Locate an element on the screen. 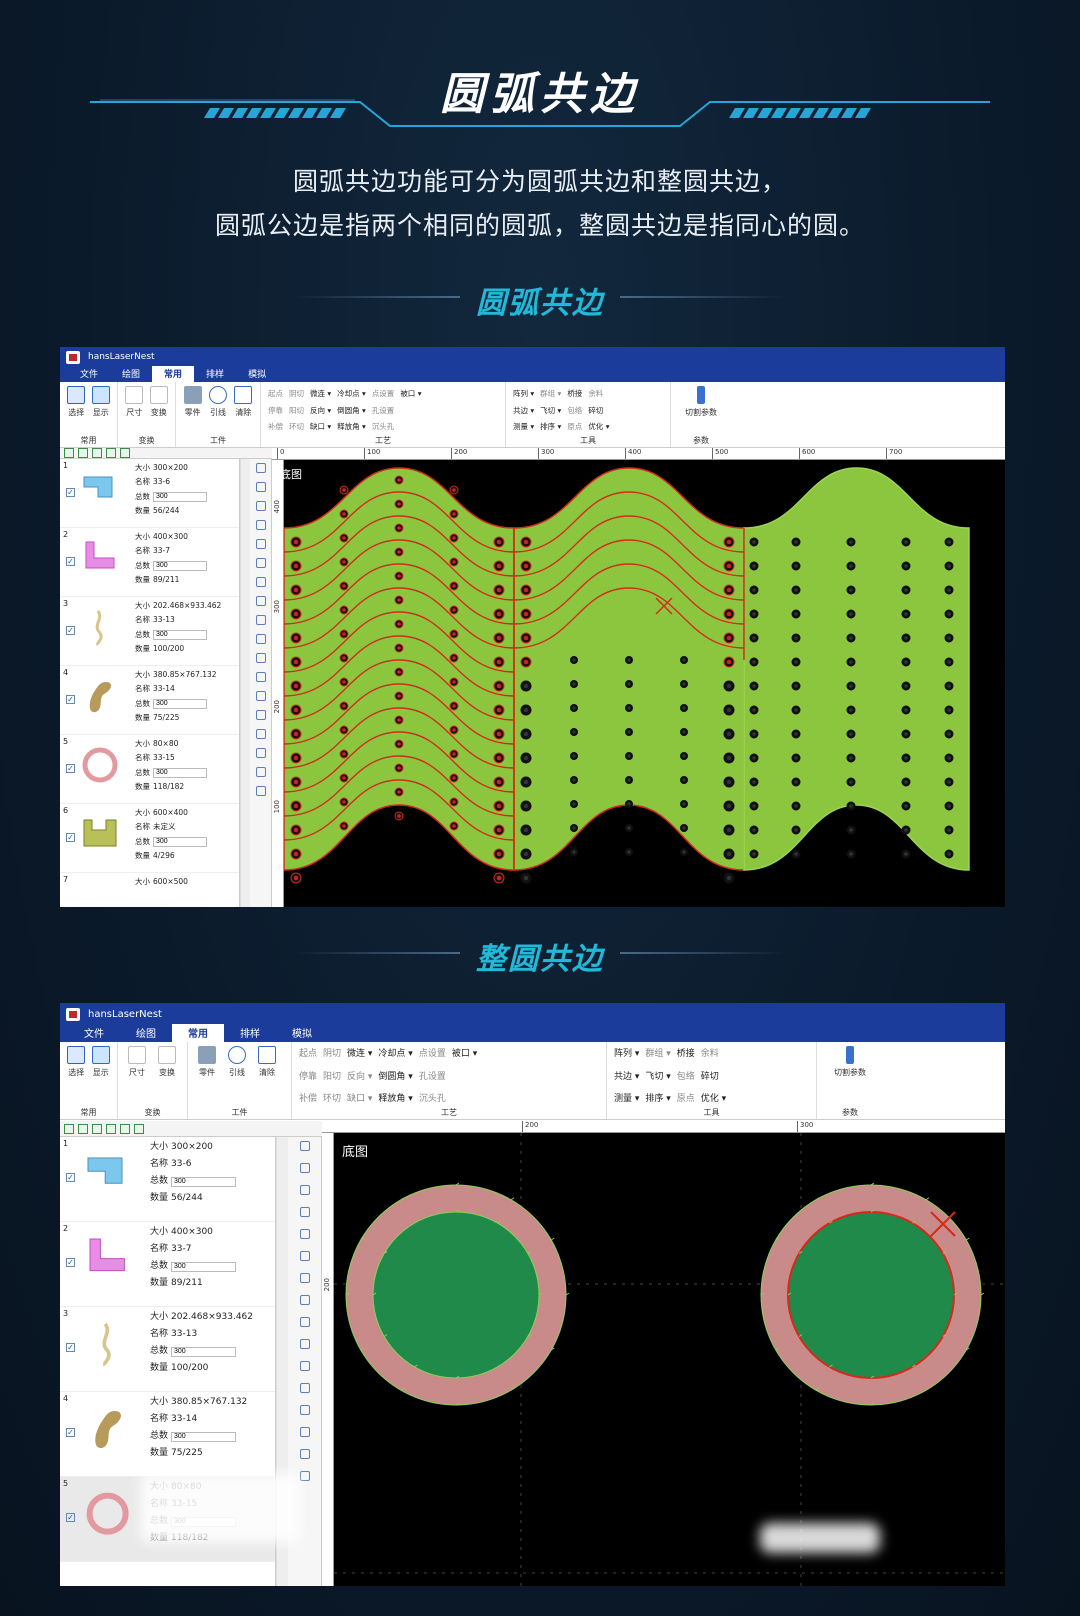 This screenshot has width=1080, height=1616. release-angle-button: 释放角 ▾ is located at coordinates (351, 426).